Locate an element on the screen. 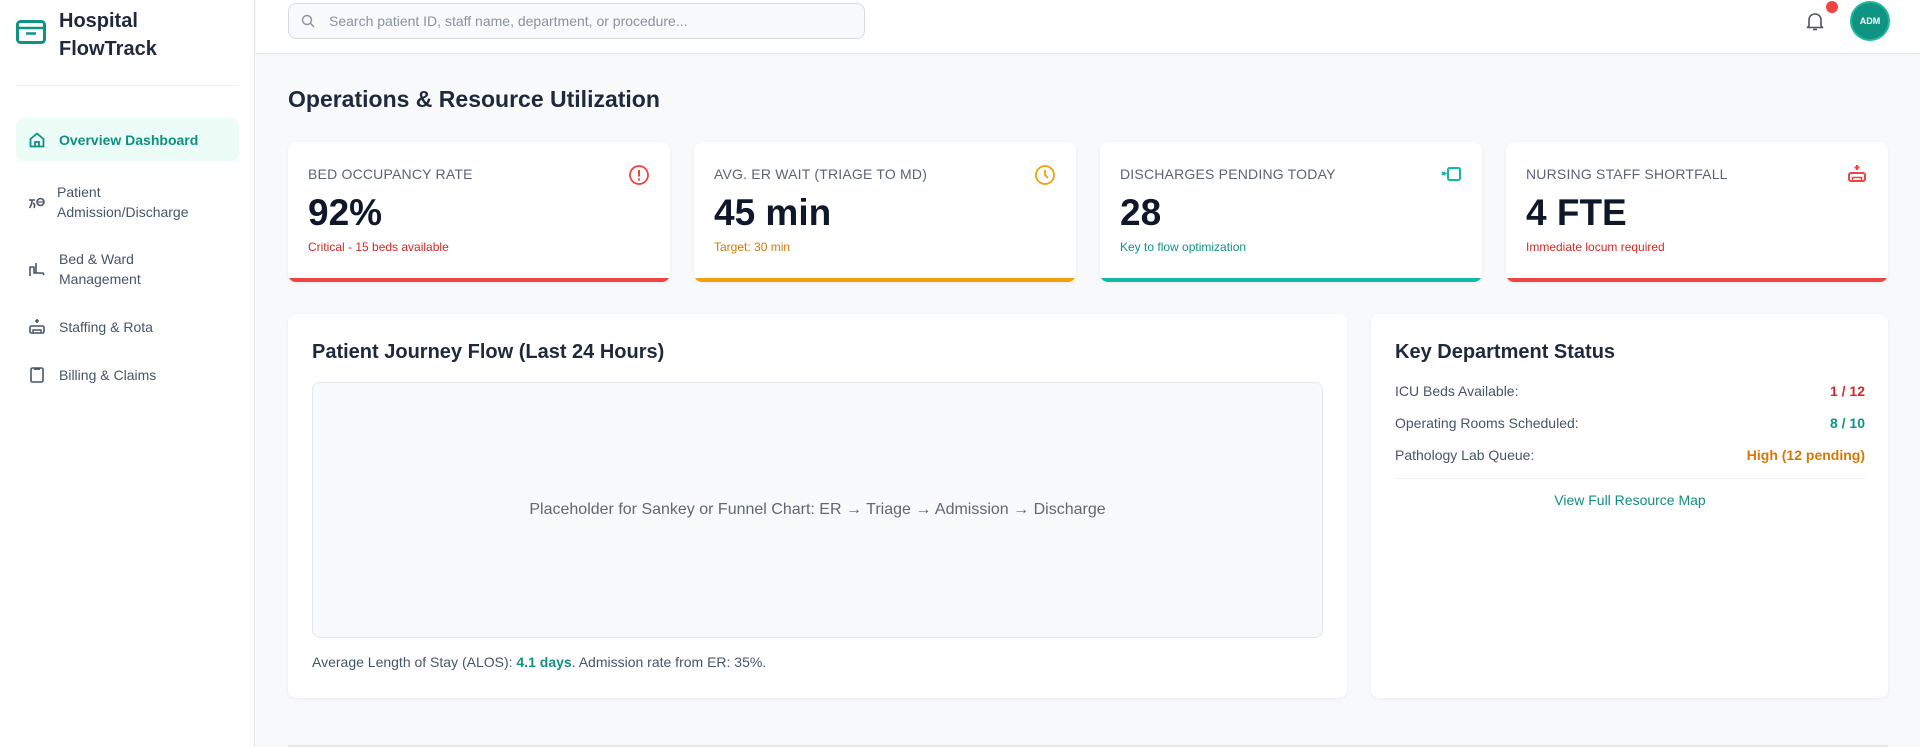  sidebar-item-label: Staffing & Rota is located at coordinates (106, 327).